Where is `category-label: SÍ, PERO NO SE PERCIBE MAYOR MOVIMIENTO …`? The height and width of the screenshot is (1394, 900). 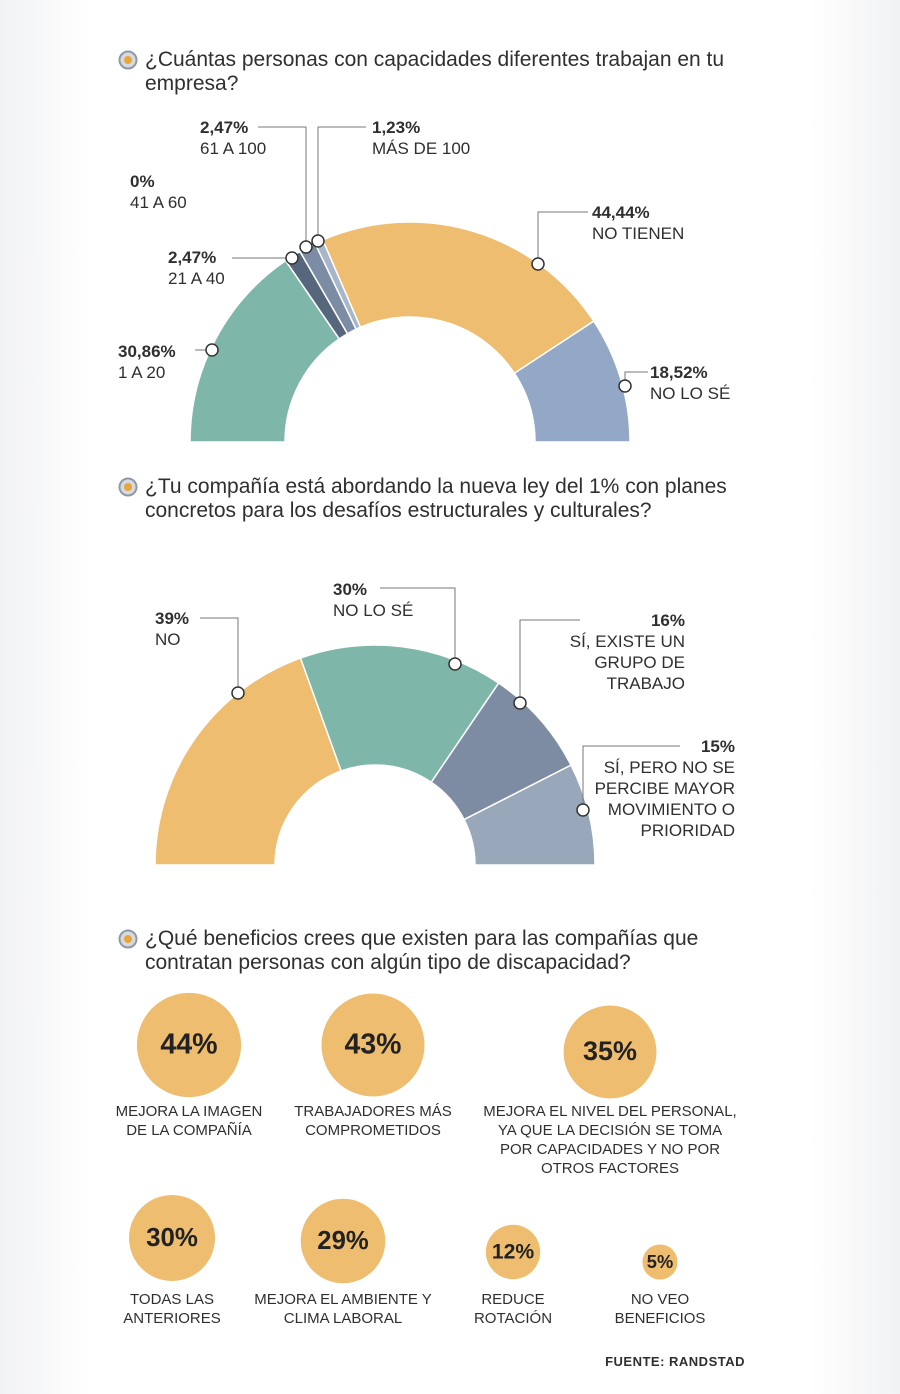
category-label: SÍ, PERO NO SE PERCIBE MAYOR MOVIMIENTO … is located at coordinates (664, 799).